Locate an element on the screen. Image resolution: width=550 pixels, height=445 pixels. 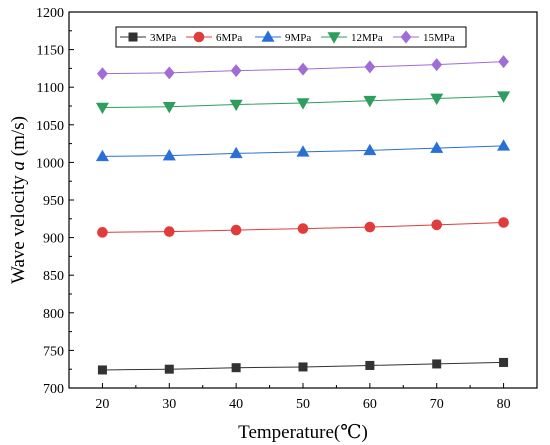
series-3mpa is located at coordinates (303, 366).